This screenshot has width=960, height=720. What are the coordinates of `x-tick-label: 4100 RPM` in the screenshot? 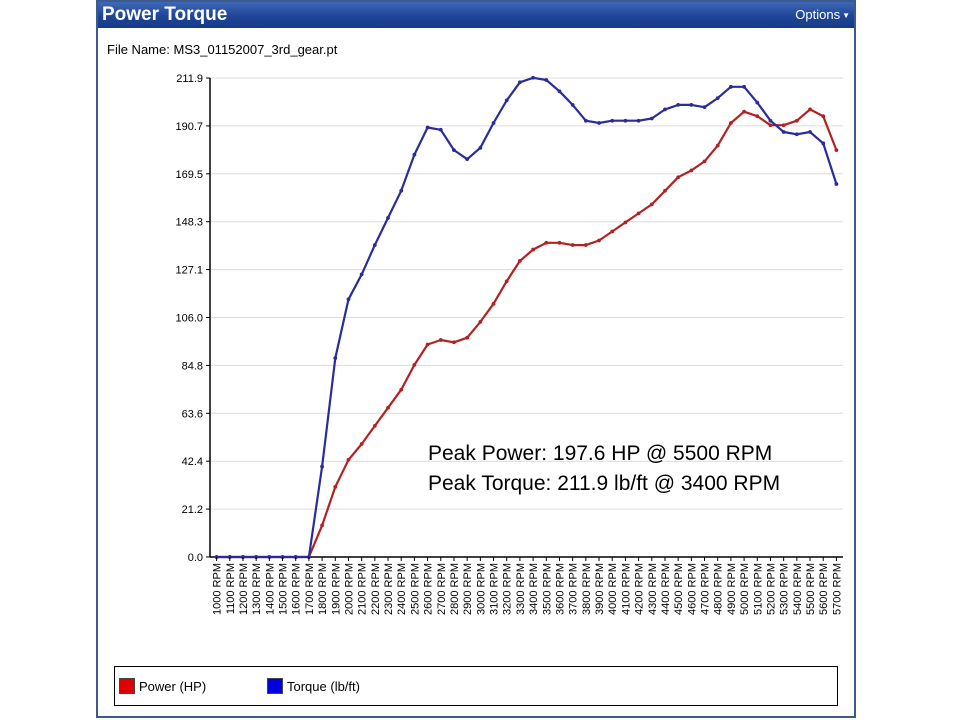 It's located at (626, 589).